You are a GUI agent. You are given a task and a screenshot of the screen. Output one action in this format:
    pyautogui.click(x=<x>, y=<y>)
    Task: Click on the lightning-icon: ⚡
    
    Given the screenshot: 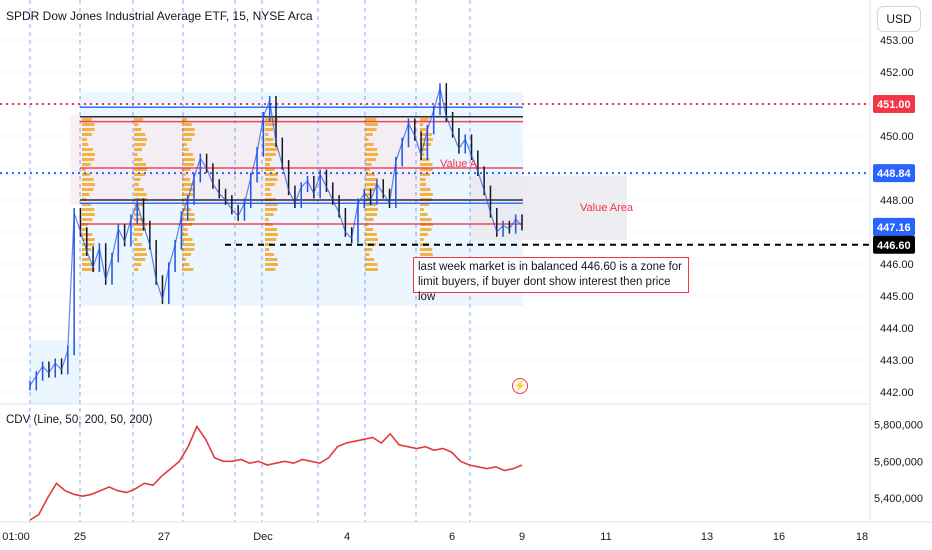 What is the action you would take?
    pyautogui.click(x=520, y=386)
    